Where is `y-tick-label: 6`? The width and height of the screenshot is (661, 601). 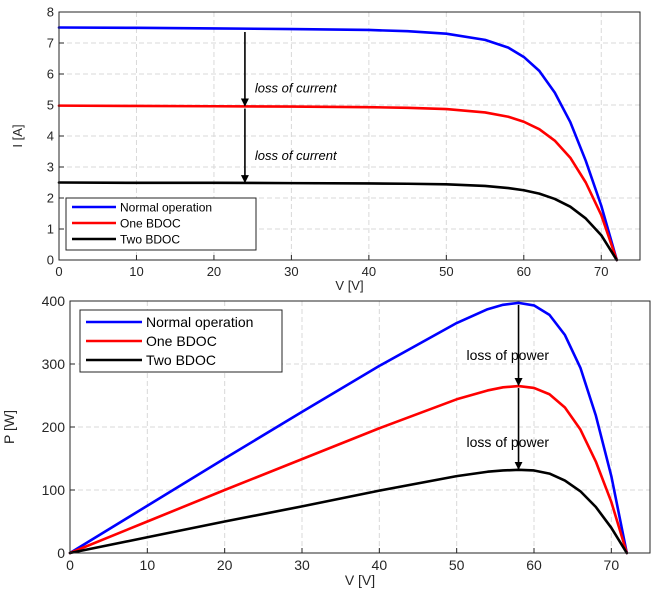 y-tick-label: 6 is located at coordinates (50, 74).